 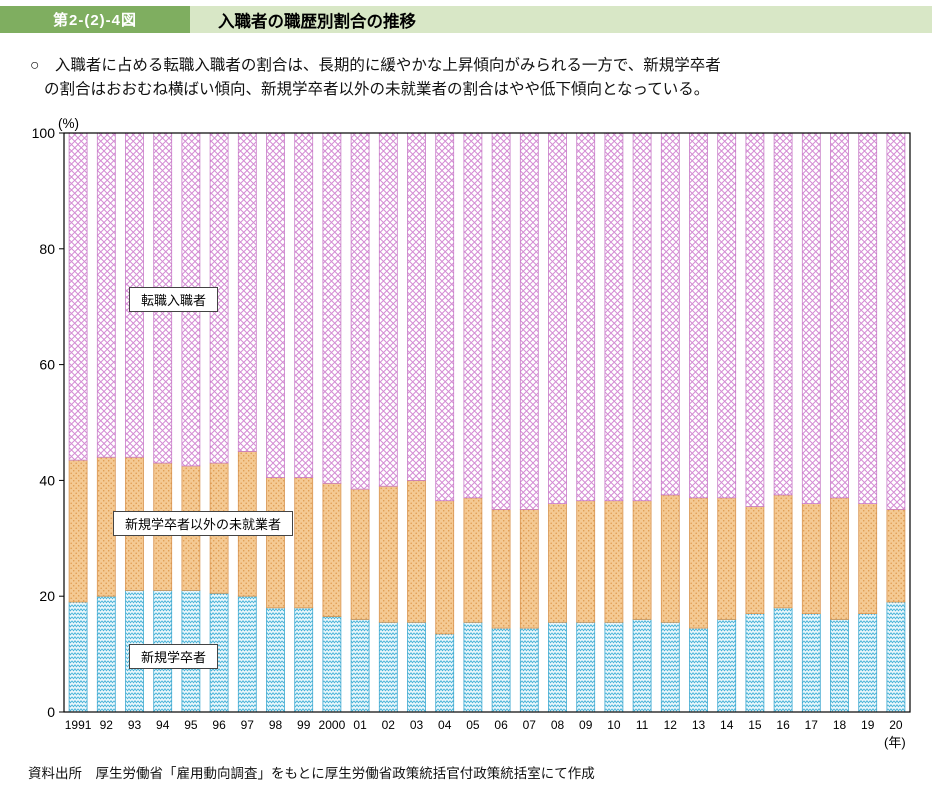 I want to click on y-tick-label: 60, so click(x=47, y=365).